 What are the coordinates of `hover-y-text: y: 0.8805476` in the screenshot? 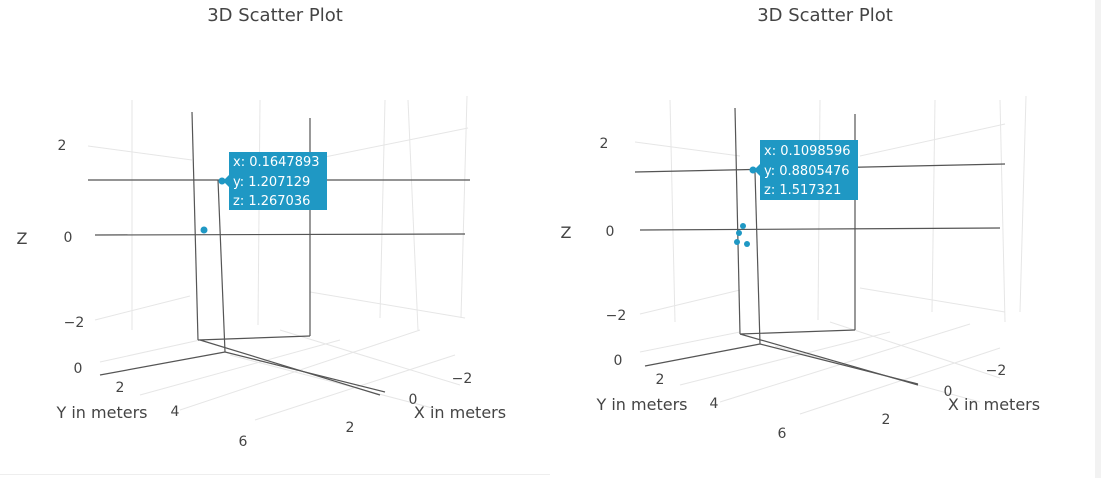 It's located at (807, 171).